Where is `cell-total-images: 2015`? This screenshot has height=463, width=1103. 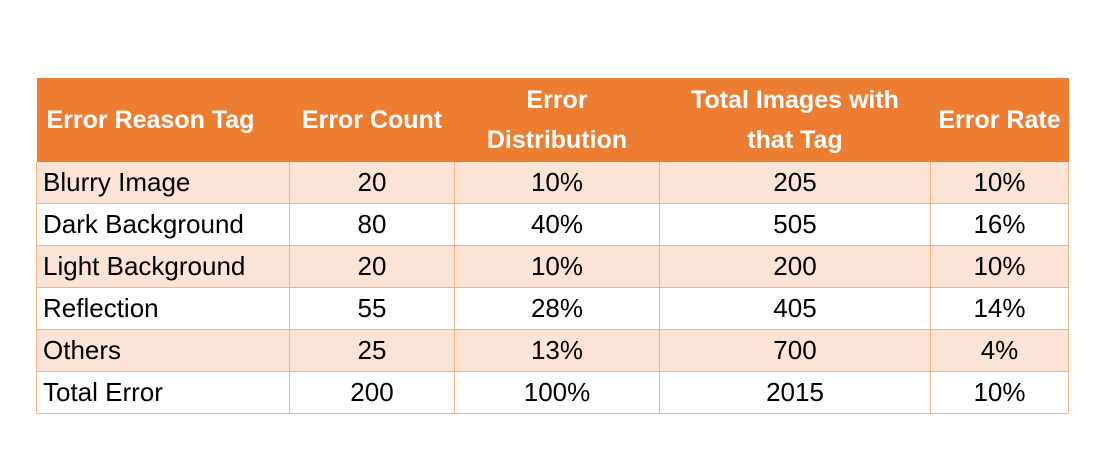 cell-total-images: 2015 is located at coordinates (795, 392).